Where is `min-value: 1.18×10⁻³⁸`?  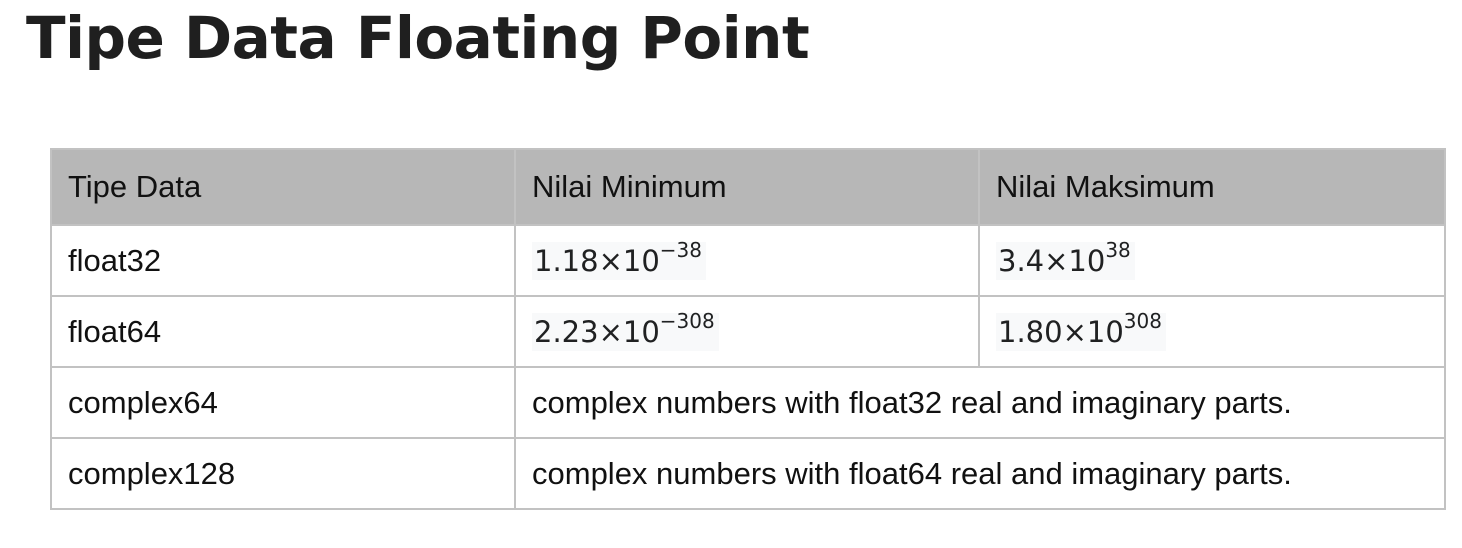
min-value: 1.18×10⁻³⁸ is located at coordinates (619, 260).